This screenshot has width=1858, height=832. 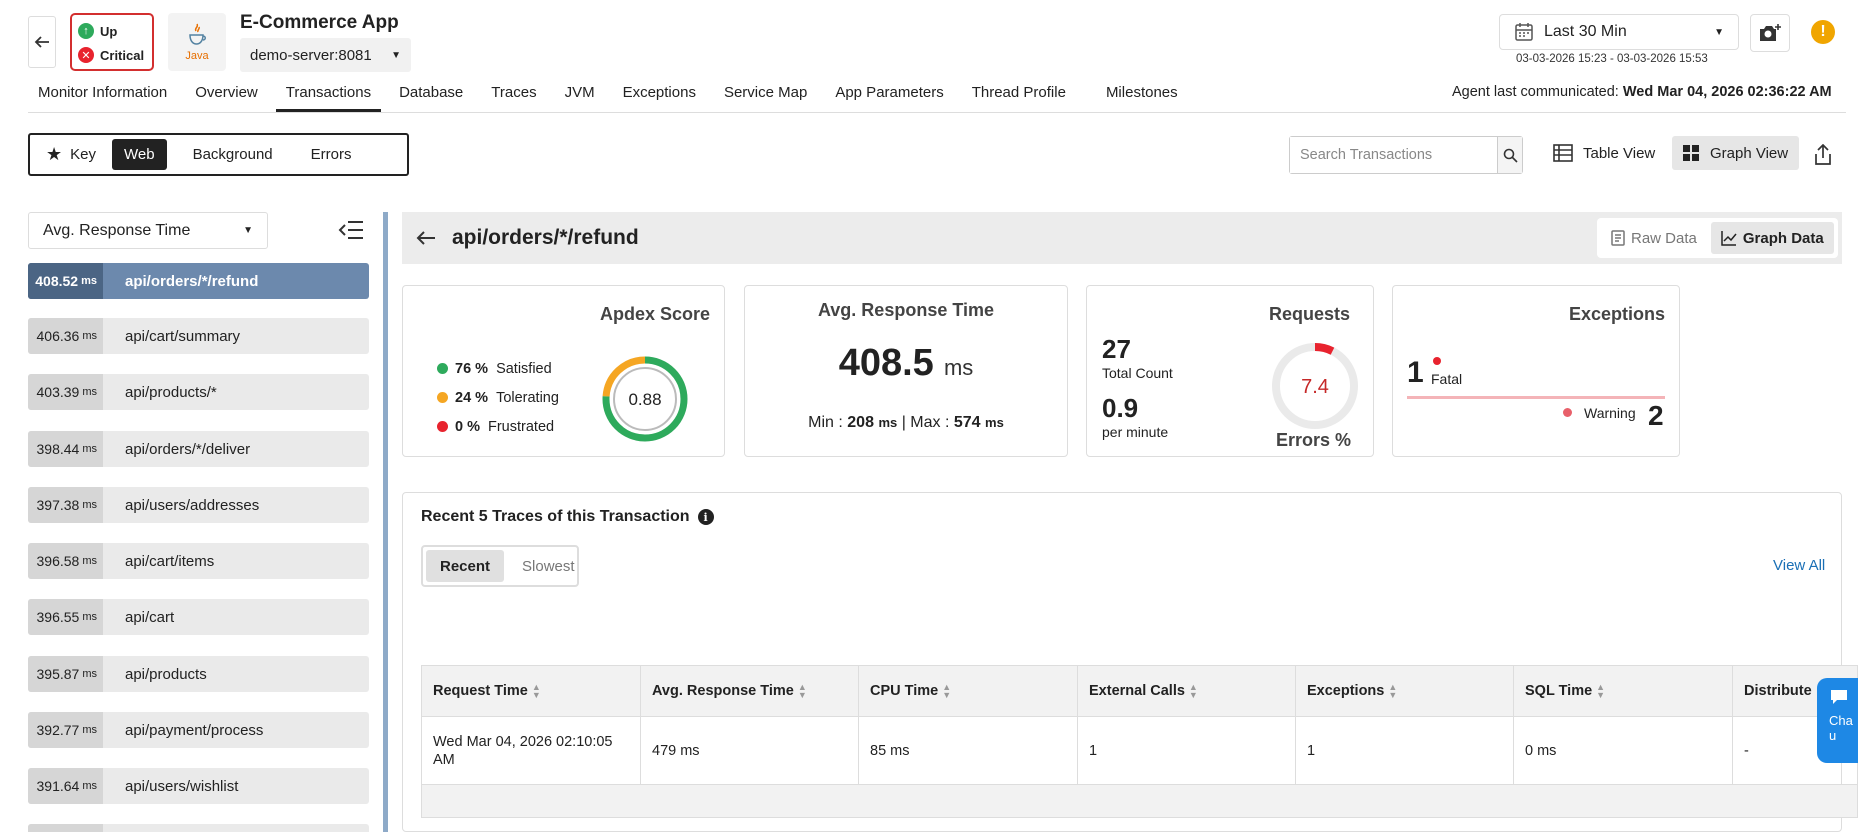 What do you see at coordinates (86, 55) in the screenshot?
I see `close-circle-icon: ✕` at bounding box center [86, 55].